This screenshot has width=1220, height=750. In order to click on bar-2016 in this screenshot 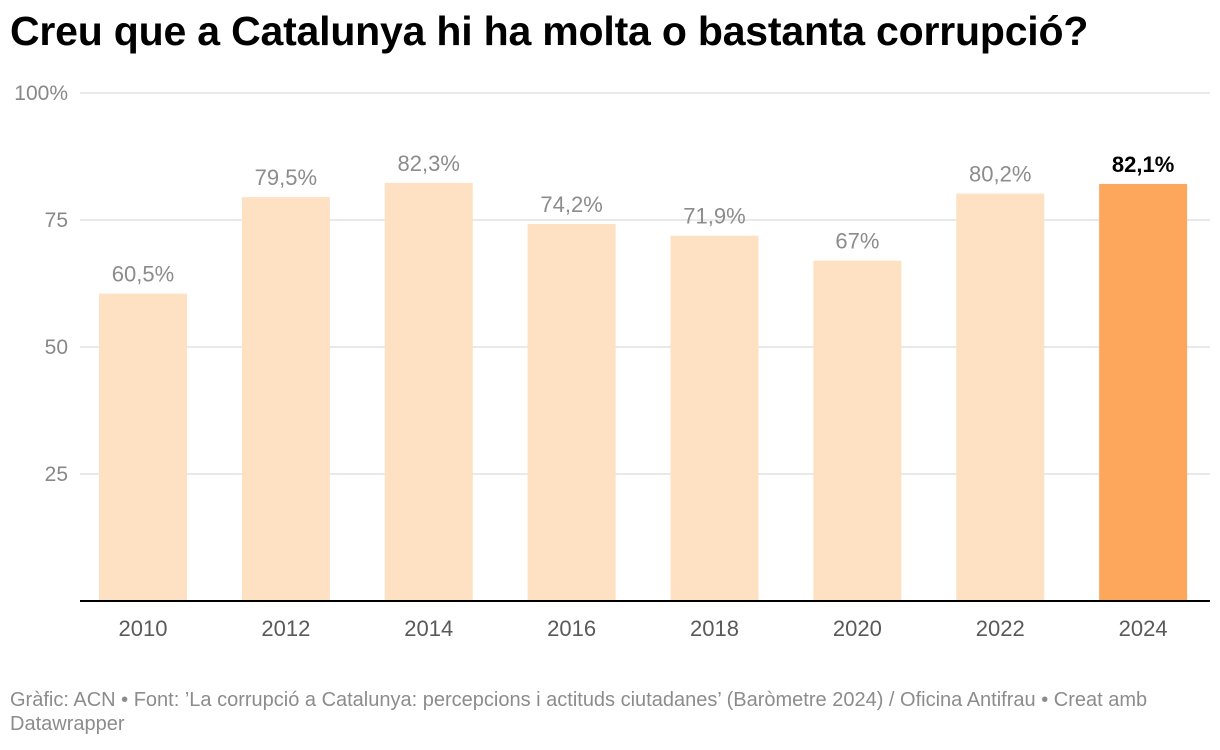, I will do `click(571, 412)`.